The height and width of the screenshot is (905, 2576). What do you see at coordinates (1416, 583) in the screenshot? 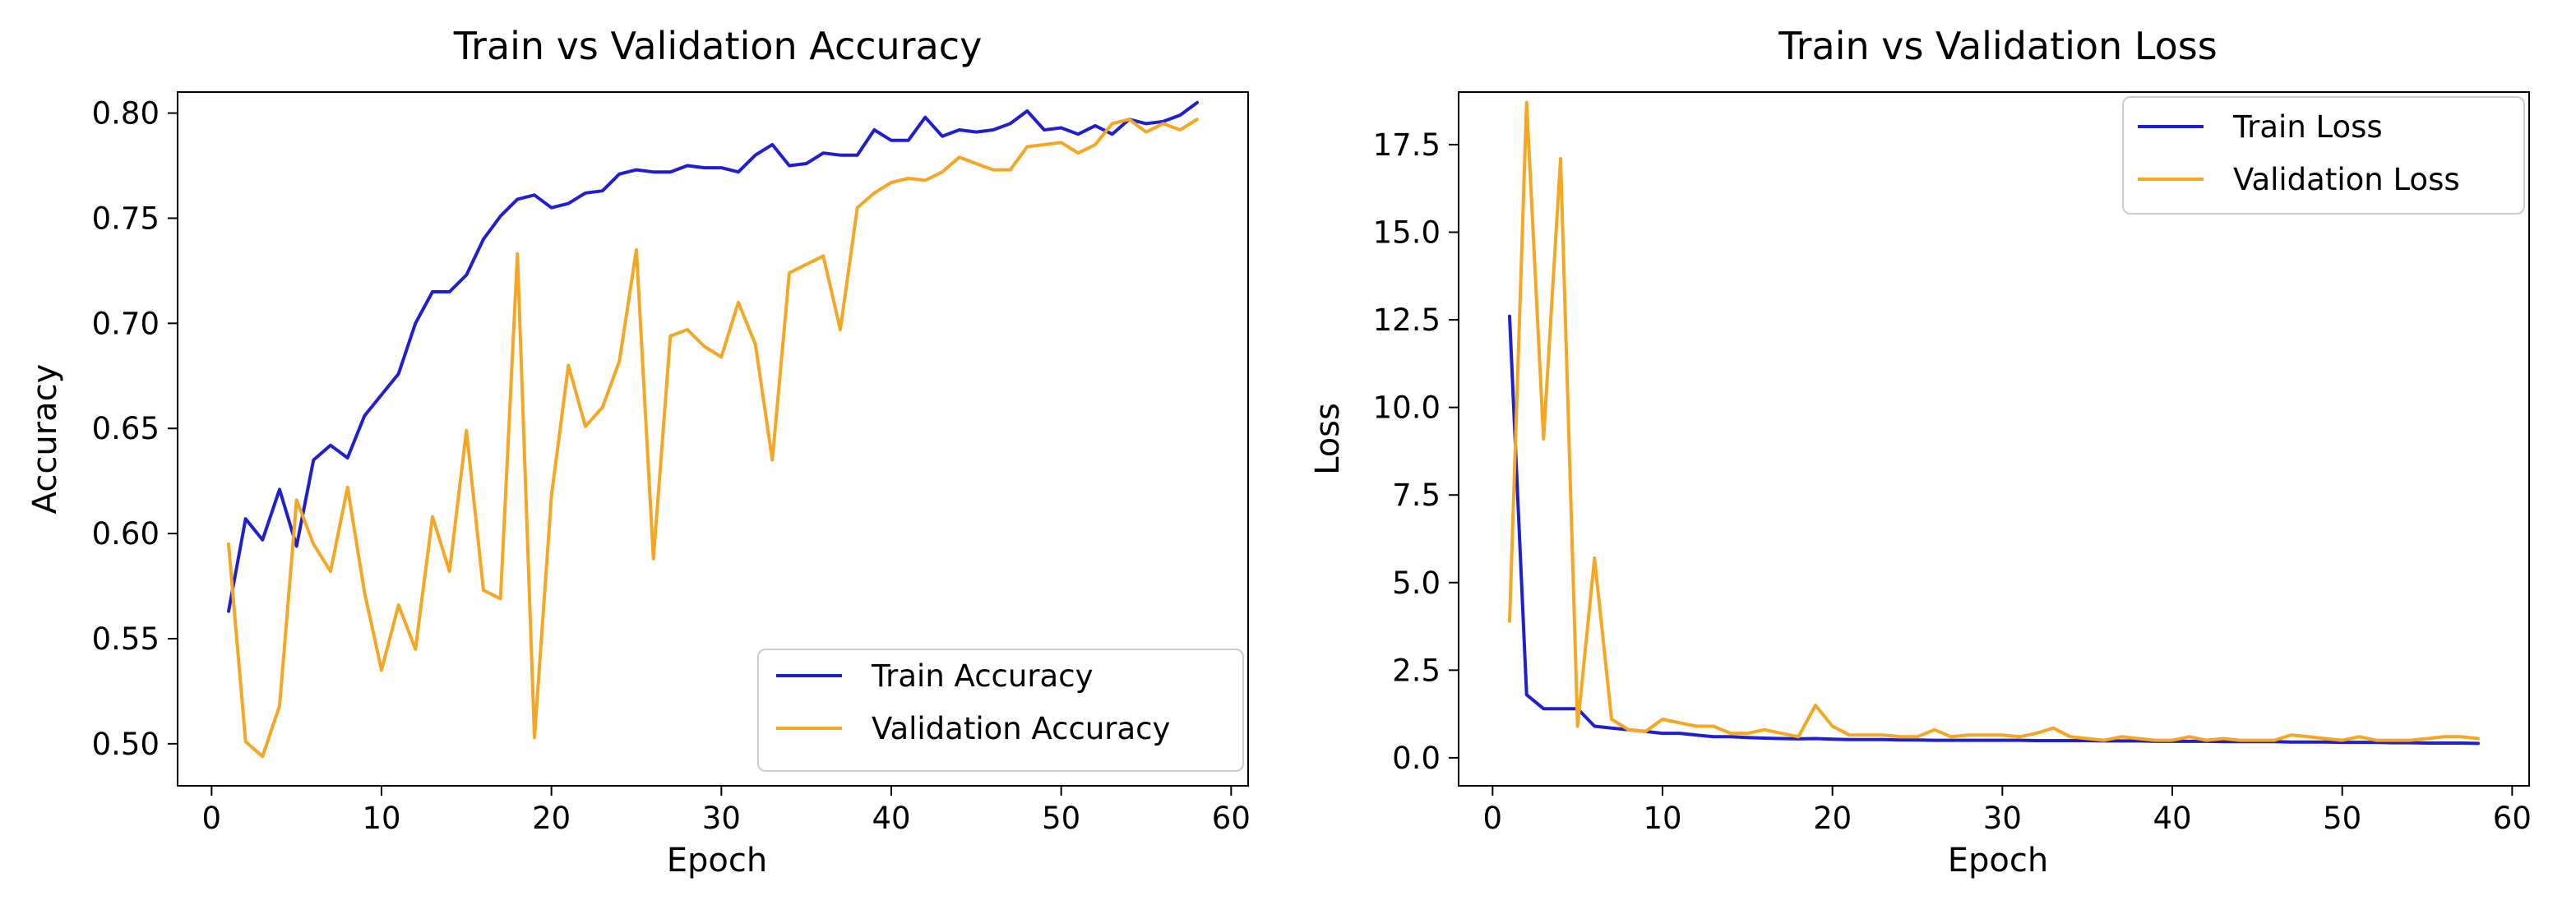
I see `loss-y-tick-label: 5.0` at bounding box center [1416, 583].